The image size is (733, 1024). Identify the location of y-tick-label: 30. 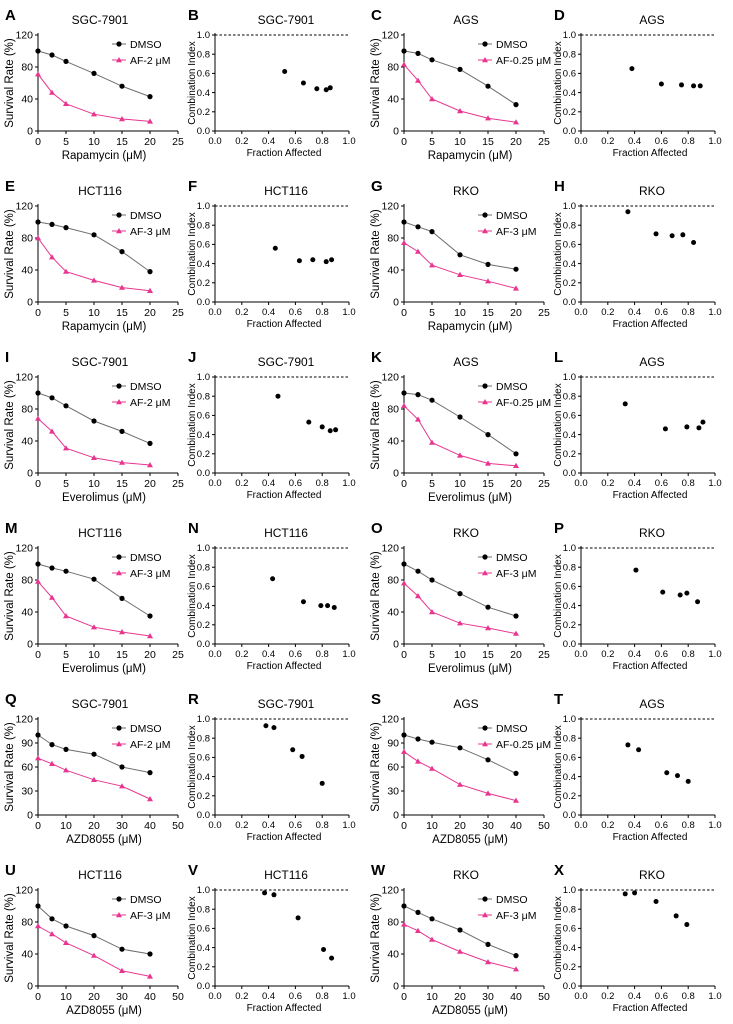
(393, 792).